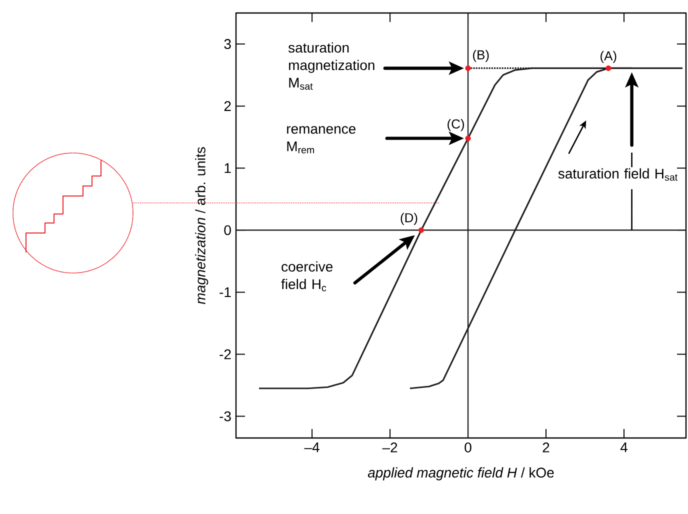 Image resolution: width=688 pixels, height=514 pixels. I want to click on annotation: (C), so click(456, 125).